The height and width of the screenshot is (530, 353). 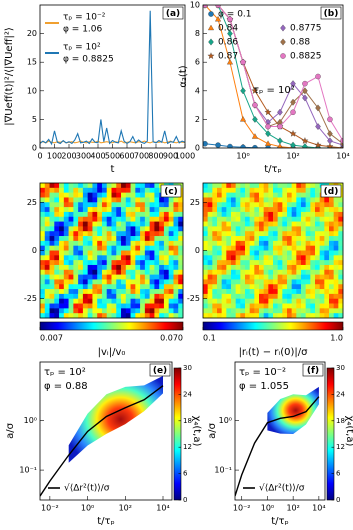 What do you see at coordinates (32, 90) in the screenshot?
I see `y-tick-label: 10` at bounding box center [32, 90].